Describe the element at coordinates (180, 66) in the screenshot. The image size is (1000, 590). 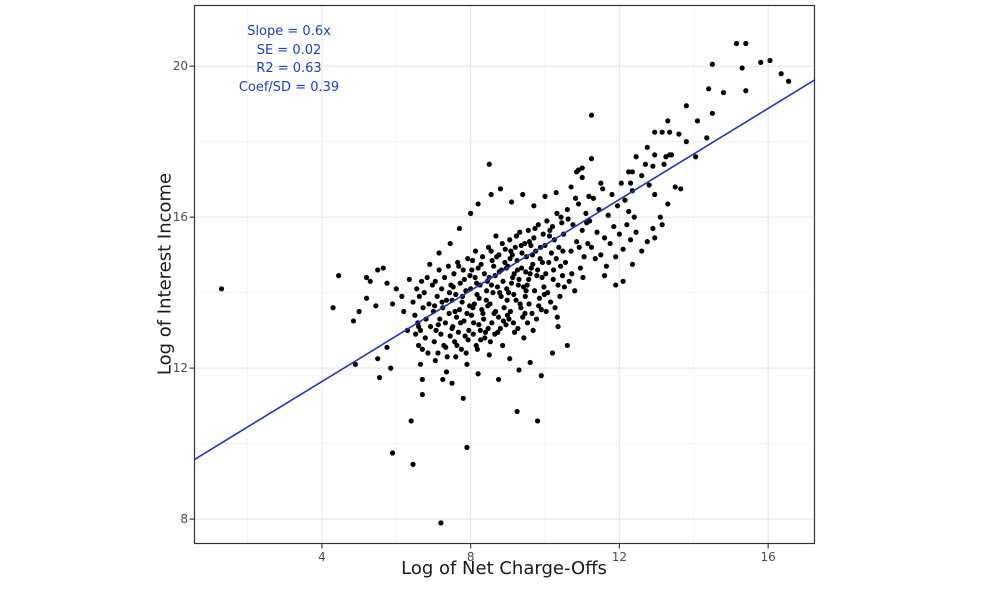
I see `y-tick-label: 20` at that location.